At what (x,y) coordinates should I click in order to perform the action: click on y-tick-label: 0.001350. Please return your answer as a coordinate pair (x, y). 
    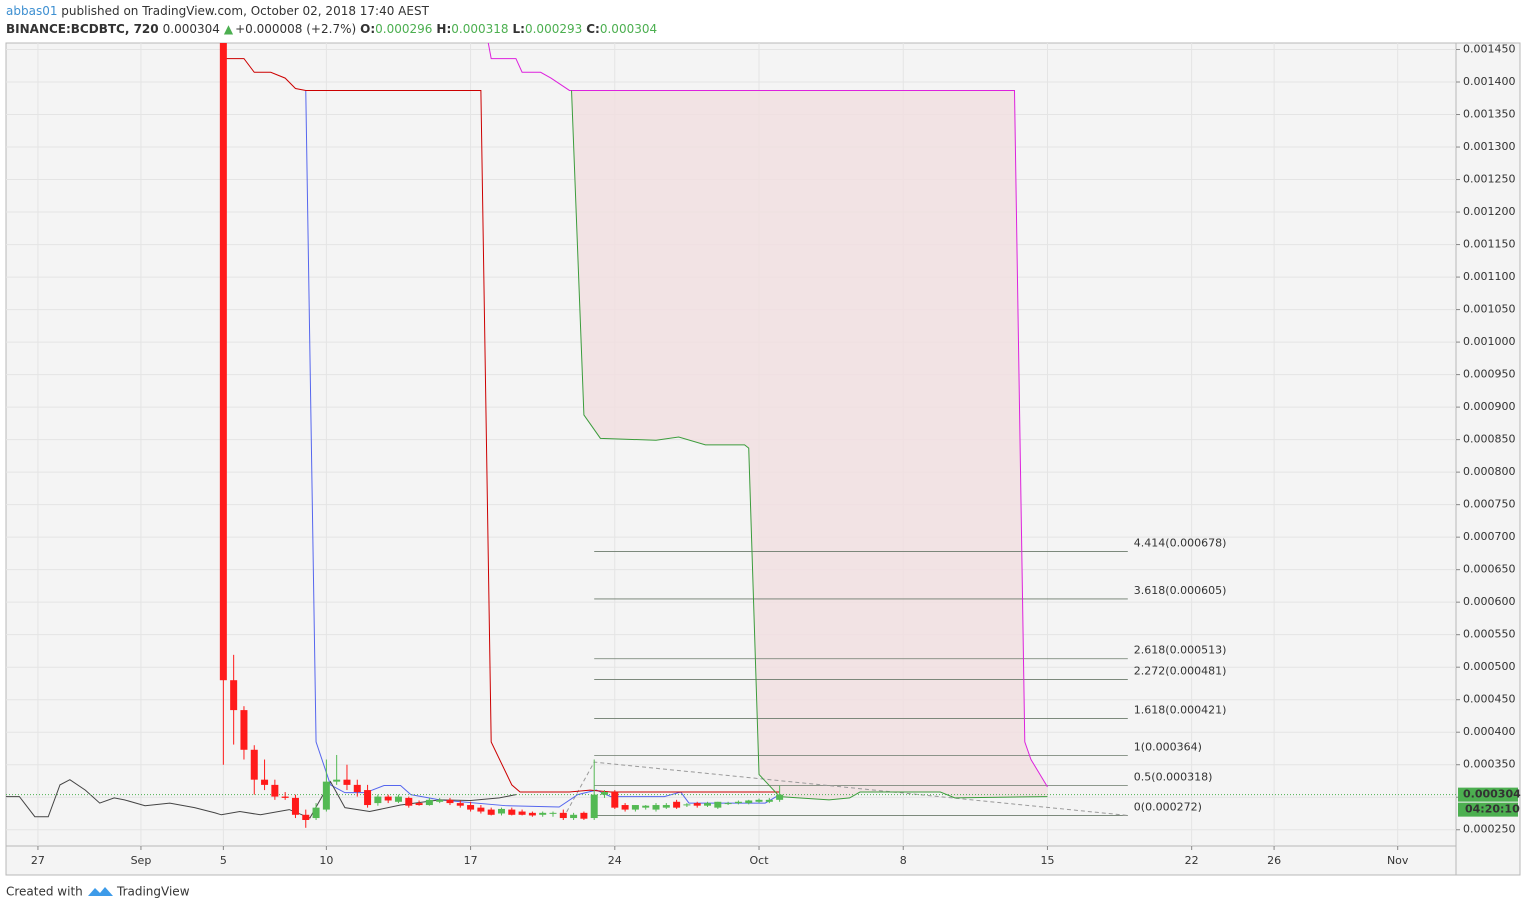
    Looking at the image, I should click on (1489, 114).